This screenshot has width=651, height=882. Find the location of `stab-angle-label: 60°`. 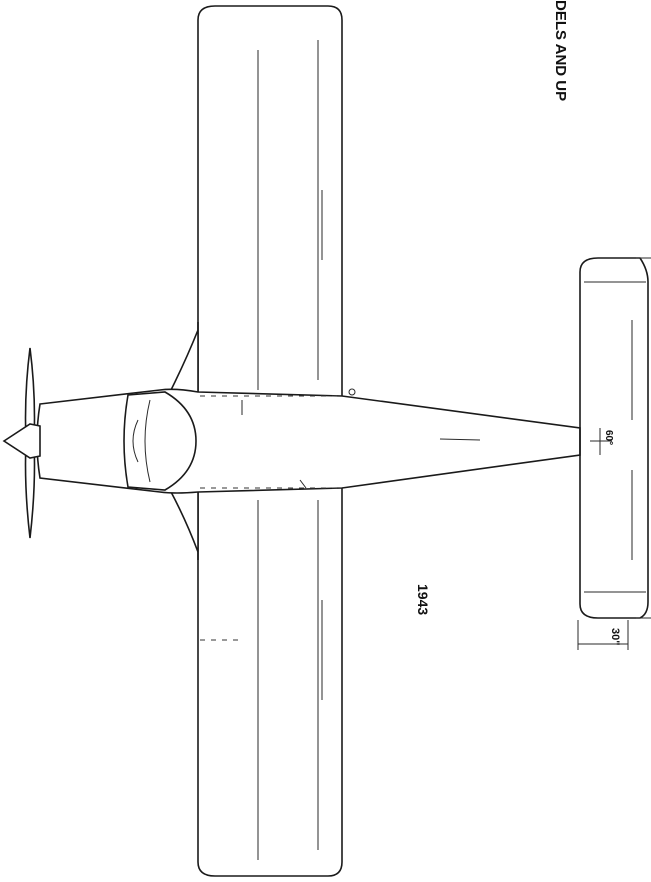

stab-angle-label: 60° is located at coordinates (608, 437).